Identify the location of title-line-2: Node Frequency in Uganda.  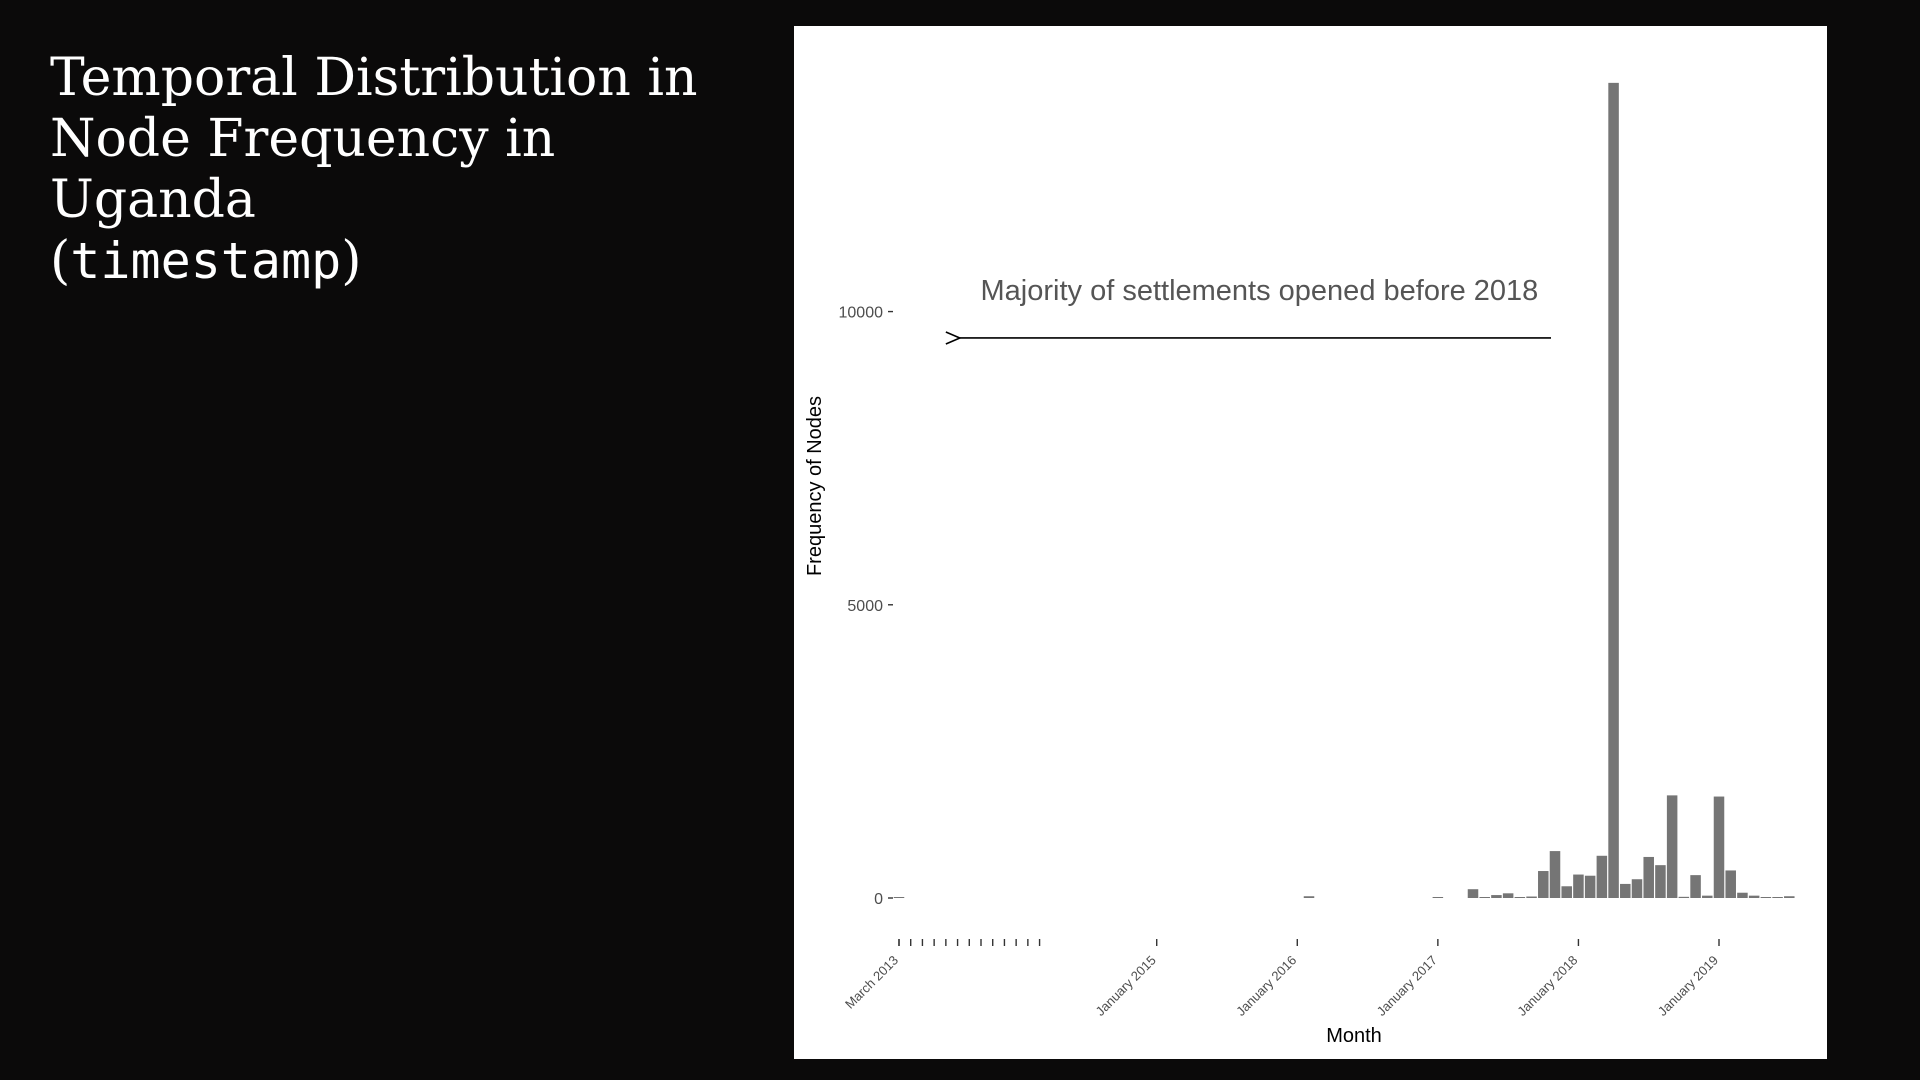
(303, 169).